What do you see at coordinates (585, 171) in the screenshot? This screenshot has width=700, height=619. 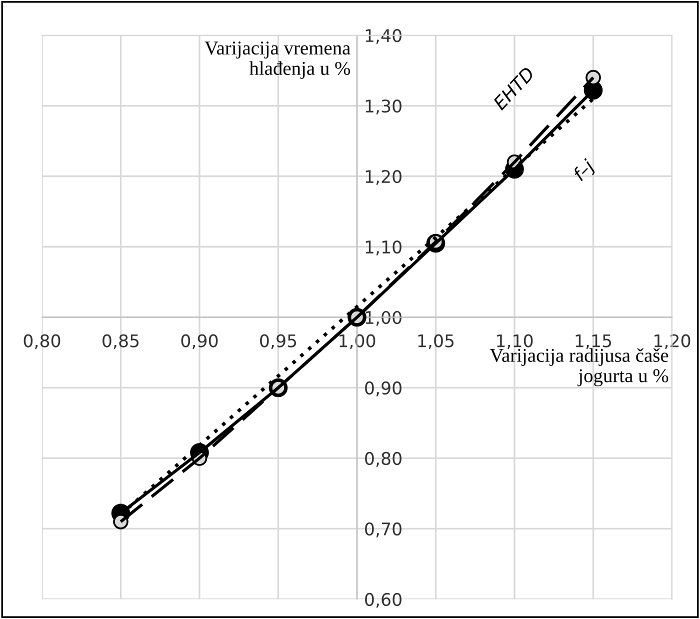 I see `text: f–j` at bounding box center [585, 171].